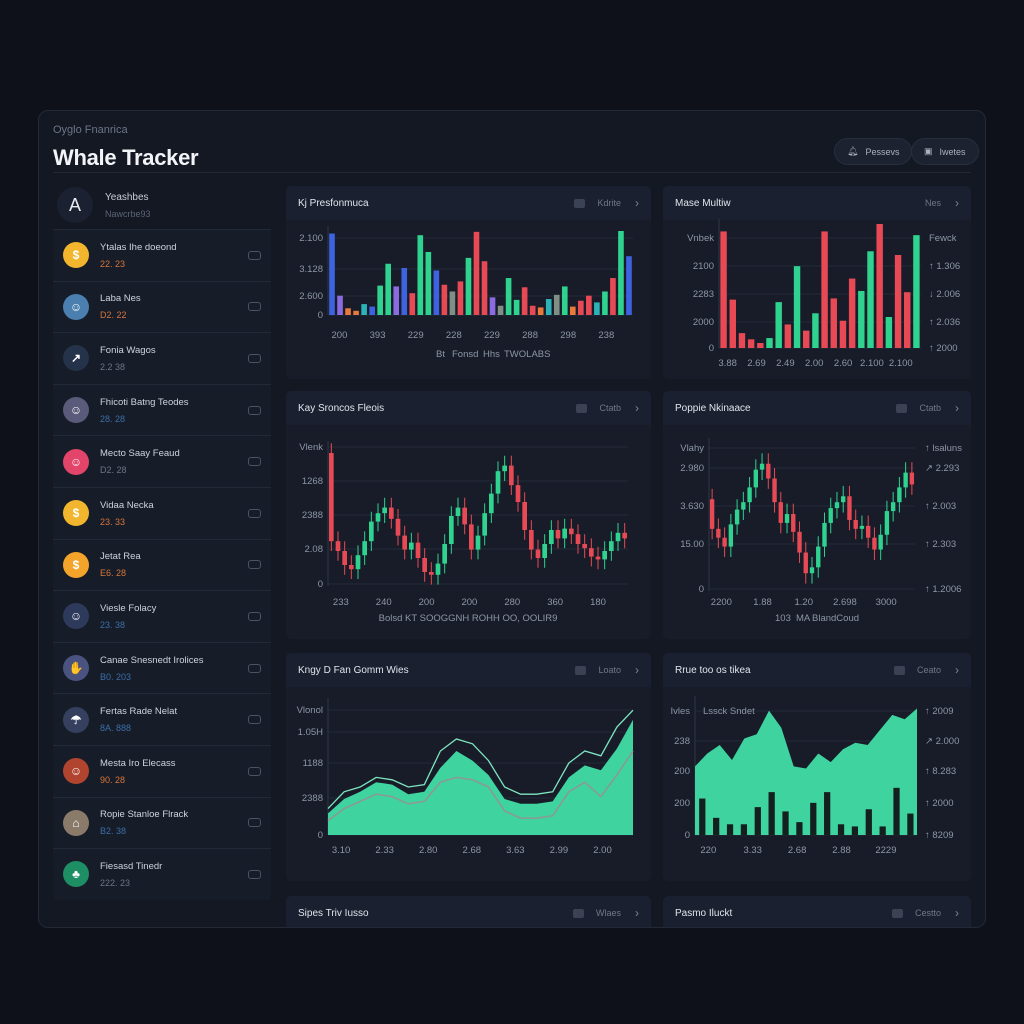 This screenshot has width=1024, height=1024. Describe the element at coordinates (162, 358) in the screenshot. I see `list-item: ↗ Fonia Wagos 2.2 38` at that location.